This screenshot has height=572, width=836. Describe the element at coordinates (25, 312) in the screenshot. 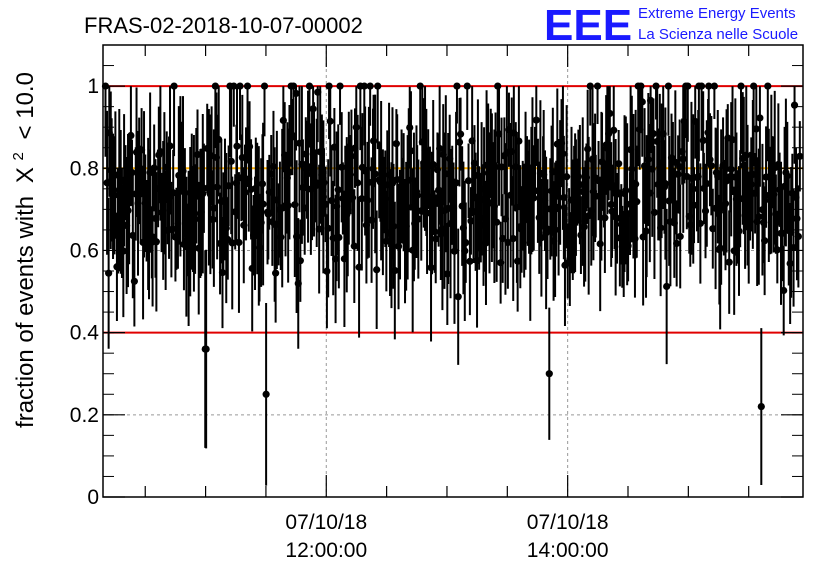

I see `y-axis-label-prefix: fraction of events with` at that location.